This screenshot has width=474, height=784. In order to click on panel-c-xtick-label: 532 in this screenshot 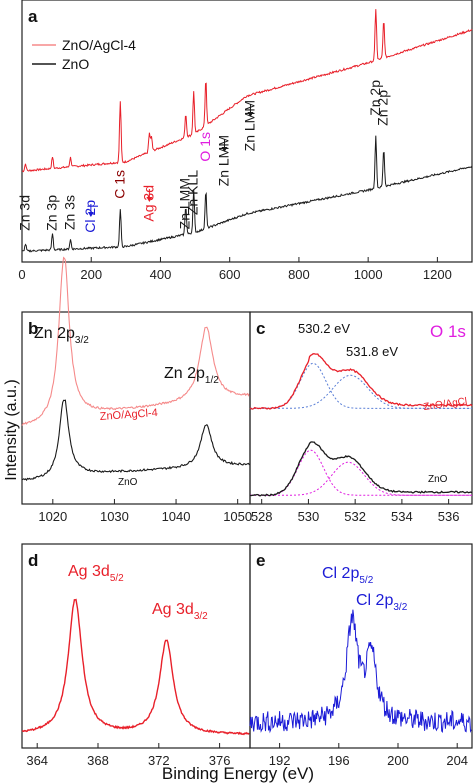, I will do `click(355, 516)`.